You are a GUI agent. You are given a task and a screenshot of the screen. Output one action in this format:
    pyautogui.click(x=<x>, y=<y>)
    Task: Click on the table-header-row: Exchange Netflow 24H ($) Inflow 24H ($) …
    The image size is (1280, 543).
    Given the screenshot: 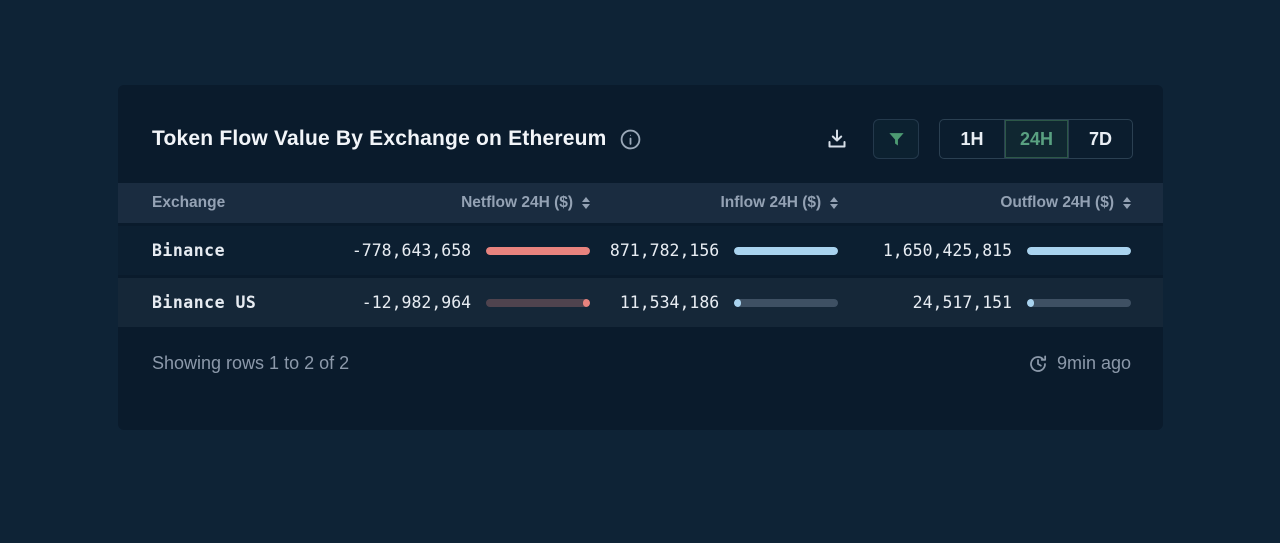 What is the action you would take?
    pyautogui.click(x=640, y=203)
    